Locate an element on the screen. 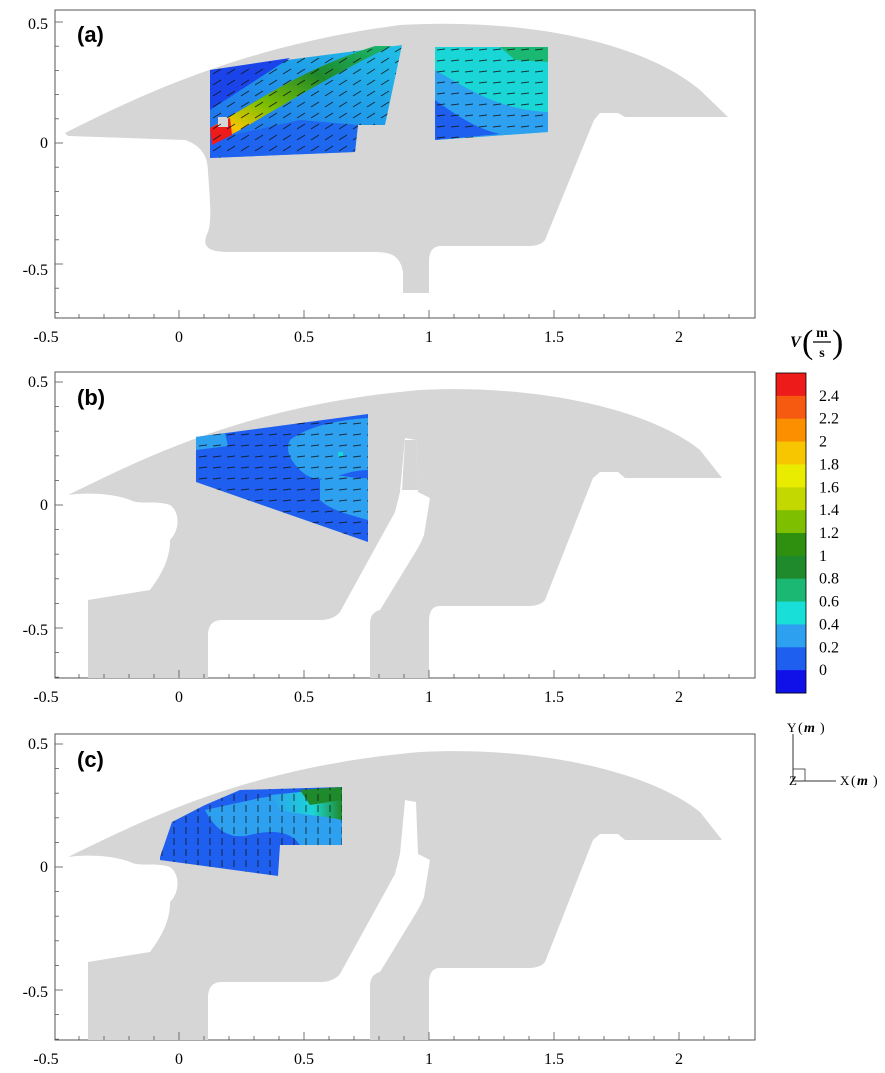  panel-label-a: (a) is located at coordinates (90, 34).